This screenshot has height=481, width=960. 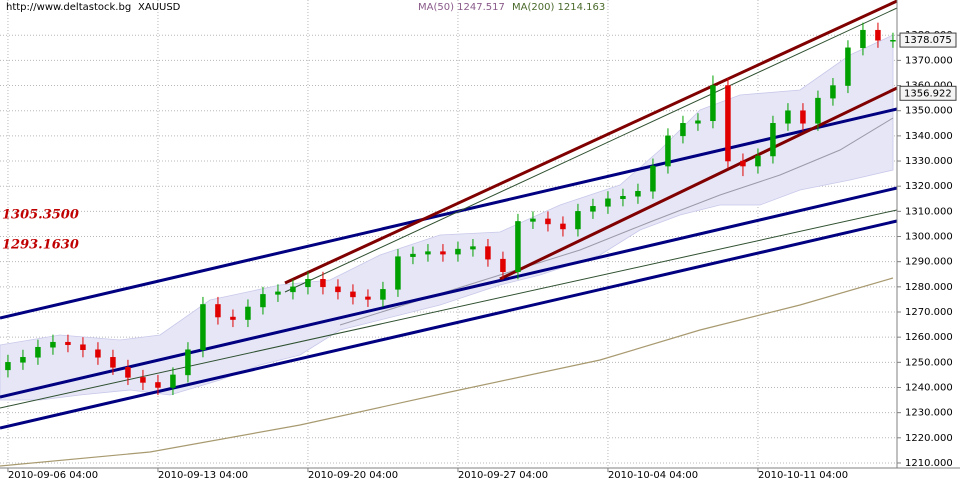 What do you see at coordinates (929, 337) in the screenshot?
I see `y-tick-label: 1260.000` at bounding box center [929, 337].